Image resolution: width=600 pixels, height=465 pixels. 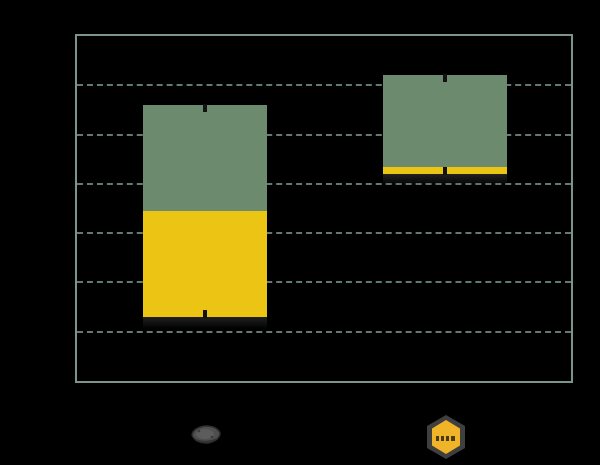 I want to click on bar-segment-rock-yellow-bottom-segment, so click(x=205, y=263).